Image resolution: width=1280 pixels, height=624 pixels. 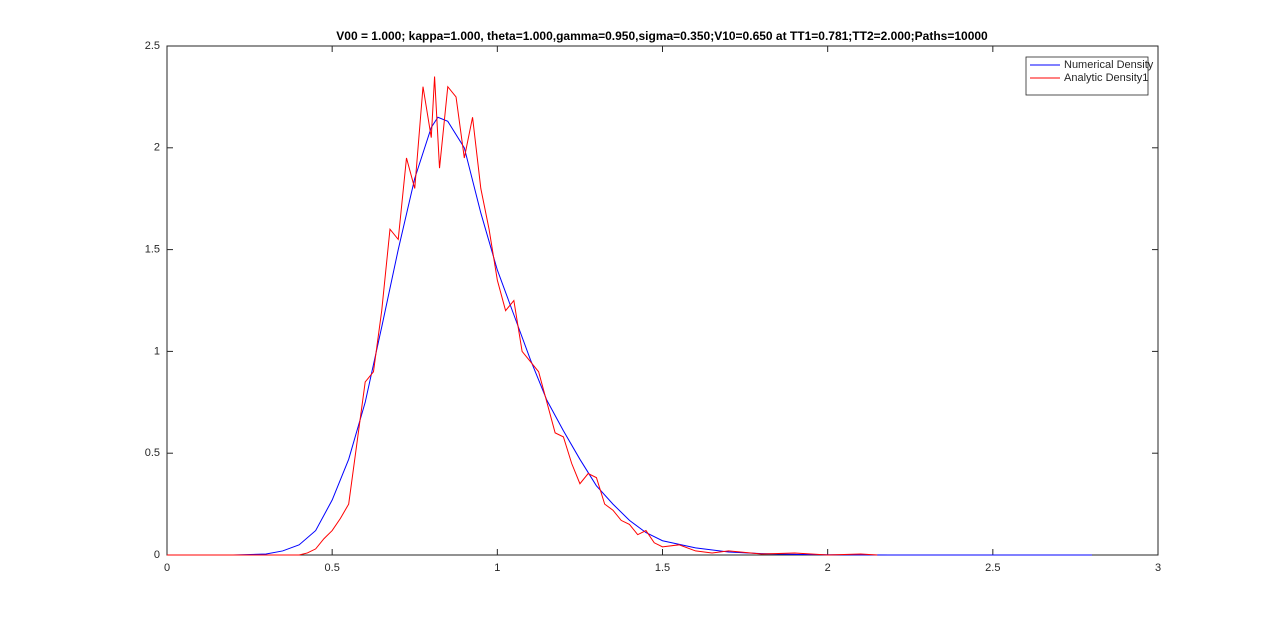 I want to click on y-tick-label: 2, so click(x=157, y=148).